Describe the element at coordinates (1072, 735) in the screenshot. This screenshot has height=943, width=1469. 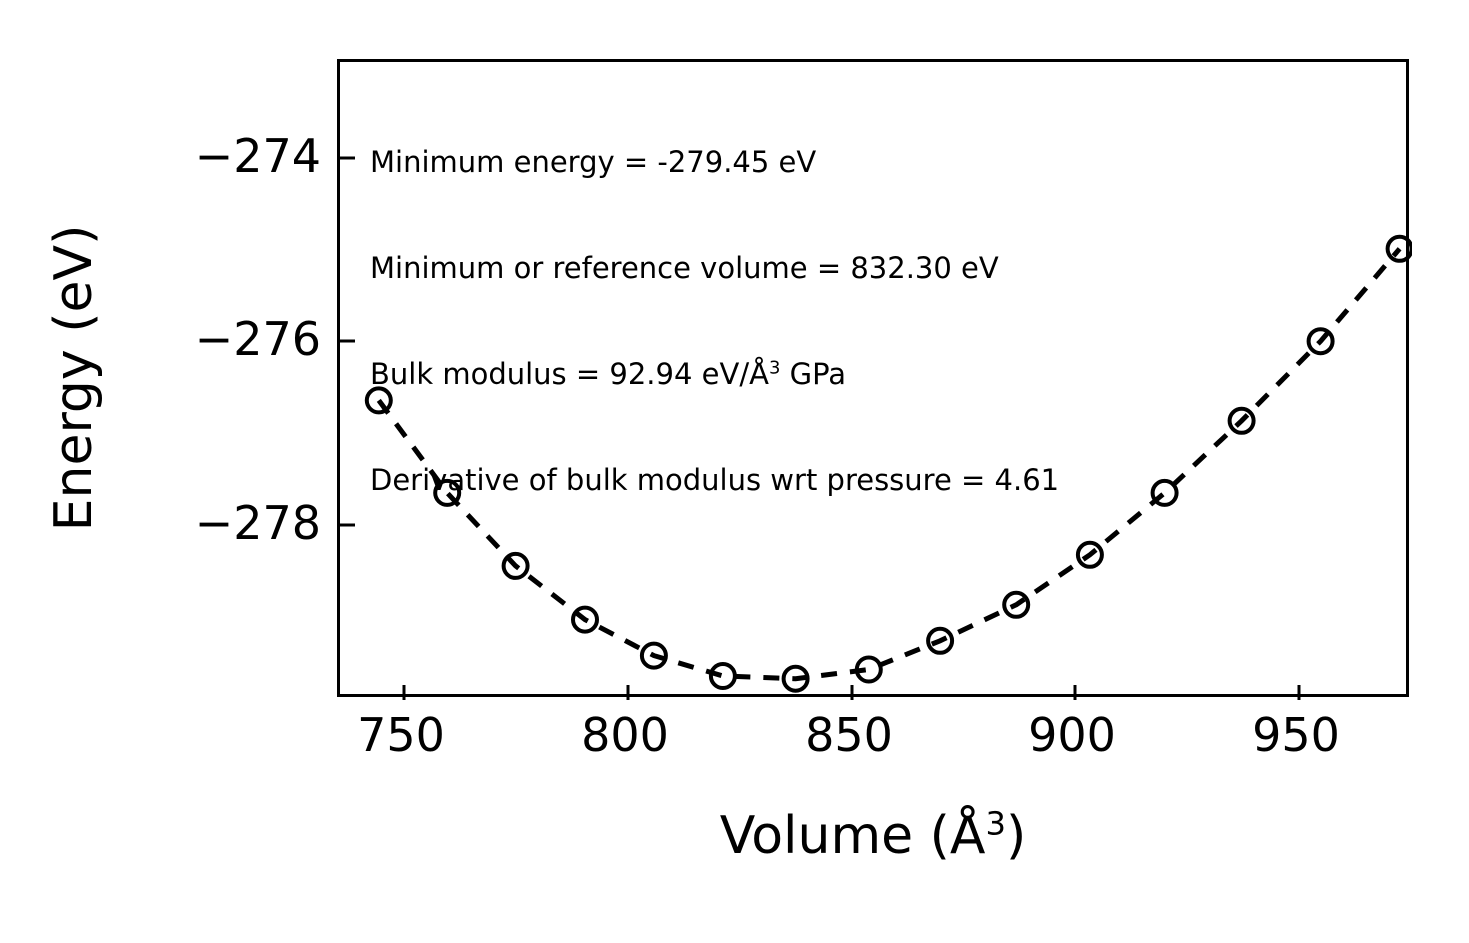
I see `x-tick-label-3: 900` at that location.